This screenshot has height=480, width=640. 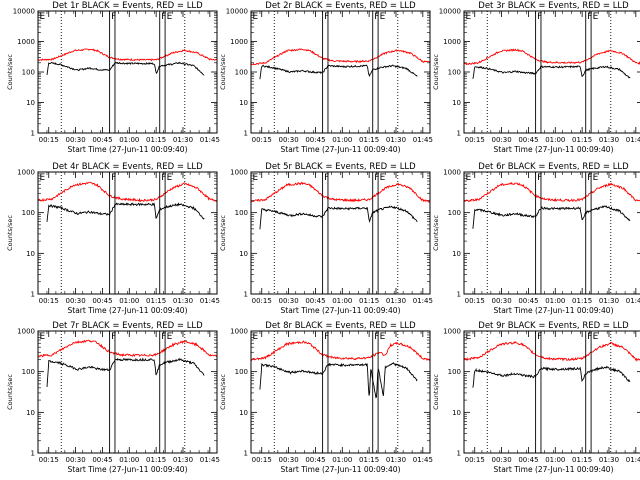 What do you see at coordinates (553, 6) in the screenshot?
I see `plot-title: Det 3r BLACK = Events, RED = LLD` at bounding box center [553, 6].